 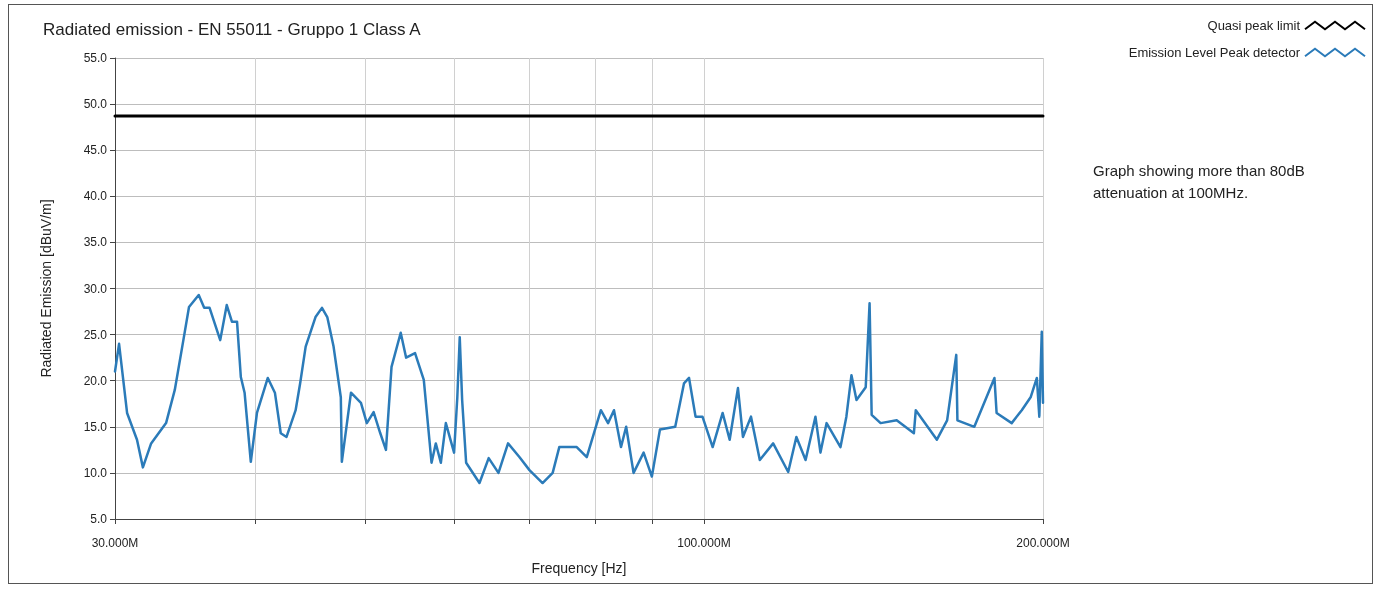 I want to click on y-tick-label: 5.0, so click(x=99, y=519).